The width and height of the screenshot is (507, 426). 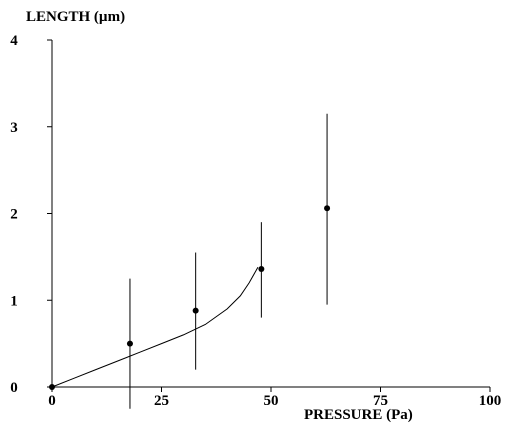 I want to click on fit-curve, so click(x=155, y=327).